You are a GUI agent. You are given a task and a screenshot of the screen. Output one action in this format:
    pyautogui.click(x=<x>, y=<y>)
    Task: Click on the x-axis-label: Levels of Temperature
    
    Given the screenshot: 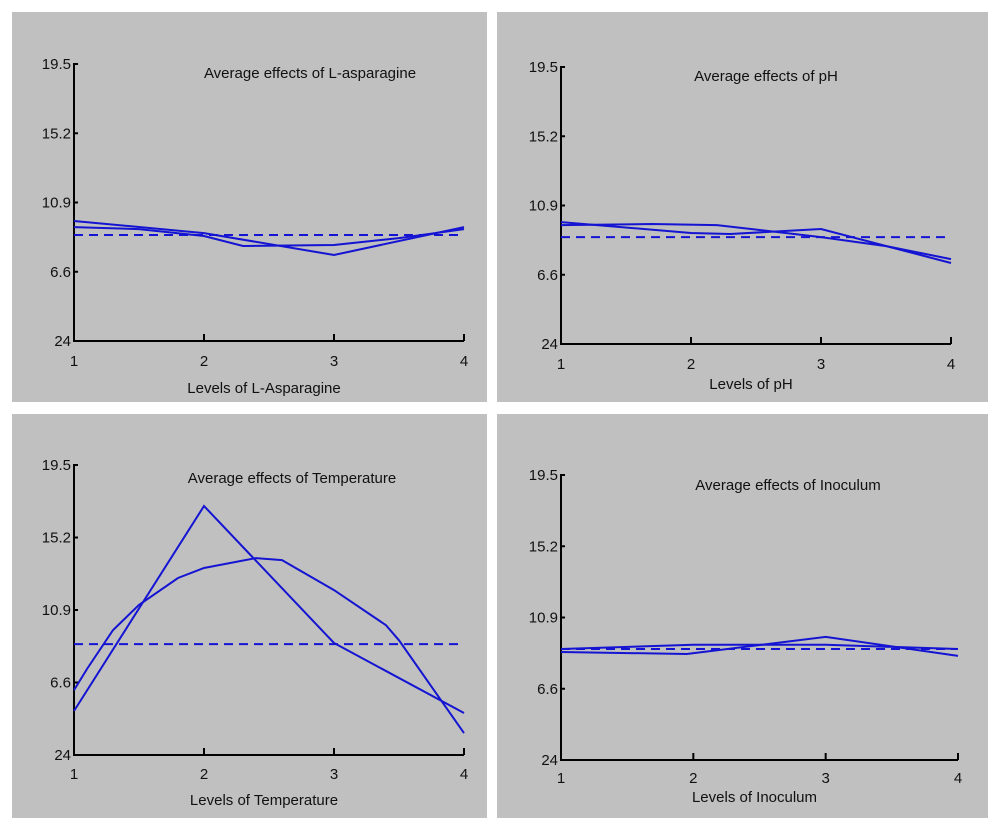 What is the action you would take?
    pyautogui.click(x=264, y=800)
    